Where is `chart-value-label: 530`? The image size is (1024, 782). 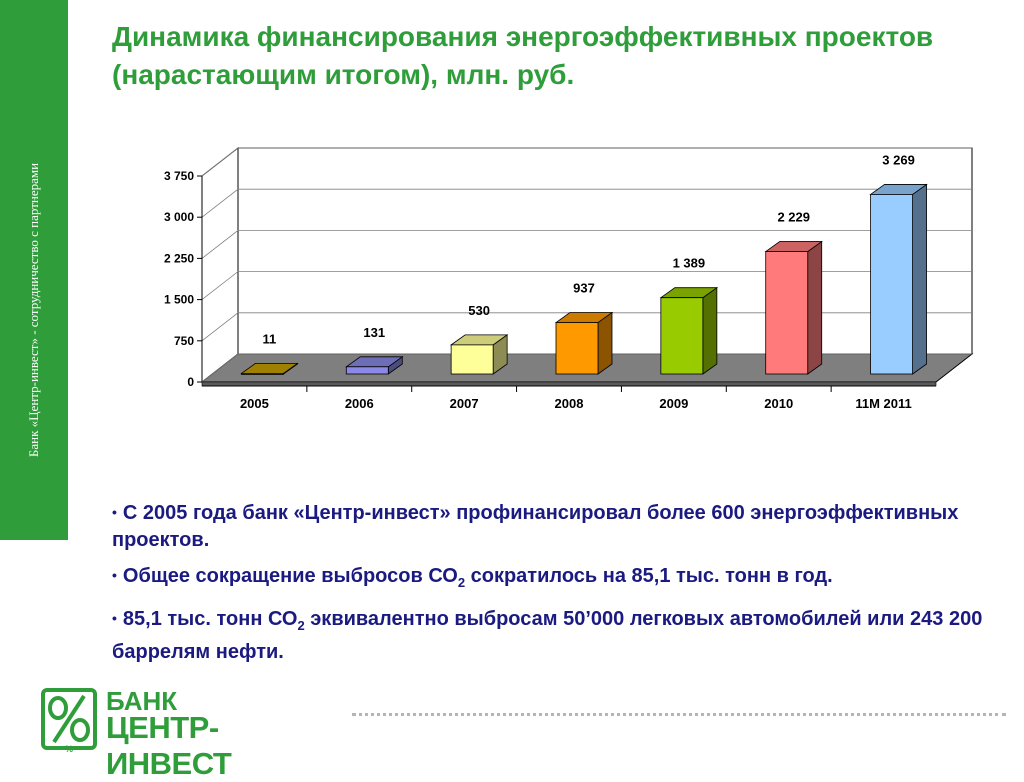 chart-value-label: 530 is located at coordinates (479, 310).